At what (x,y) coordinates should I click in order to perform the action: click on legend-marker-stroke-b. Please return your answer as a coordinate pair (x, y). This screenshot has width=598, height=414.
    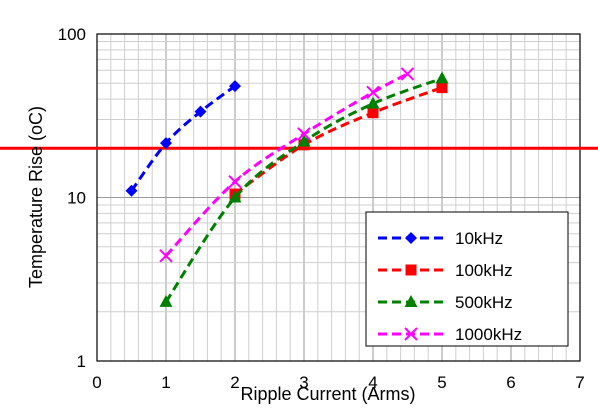
    Looking at the image, I should click on (411, 334).